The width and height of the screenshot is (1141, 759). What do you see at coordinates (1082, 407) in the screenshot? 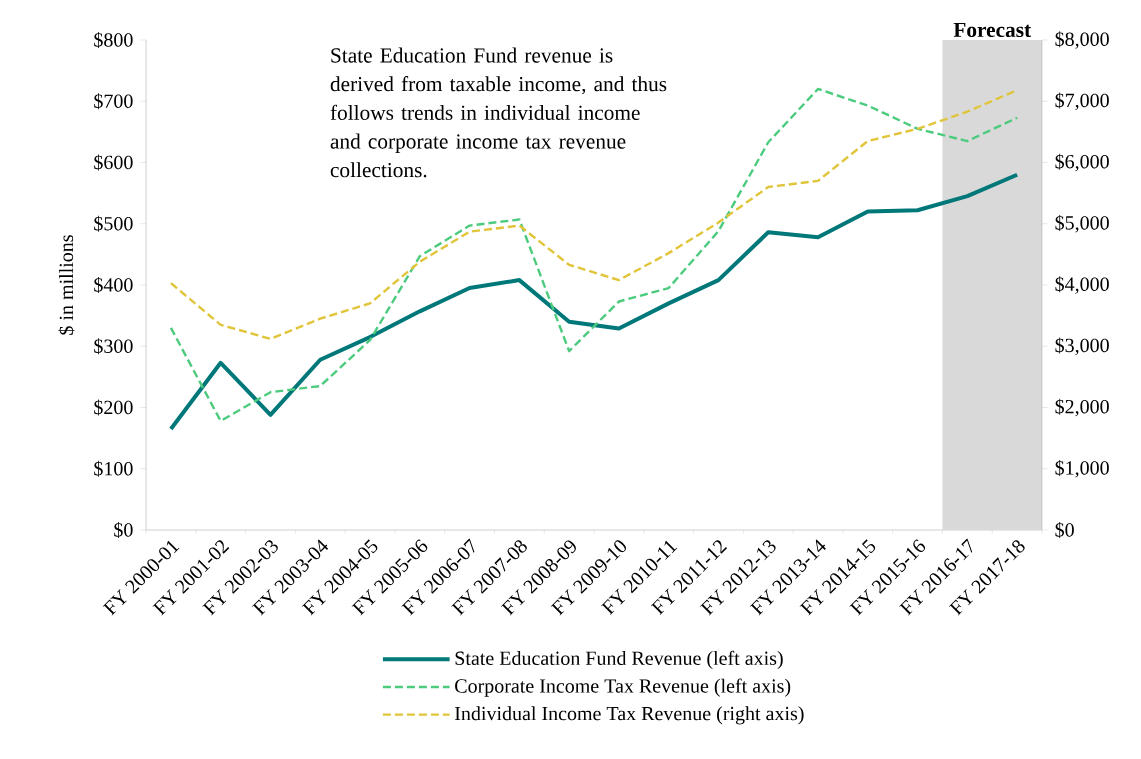
I see `y2-tick-label: $2,000` at bounding box center [1082, 407].